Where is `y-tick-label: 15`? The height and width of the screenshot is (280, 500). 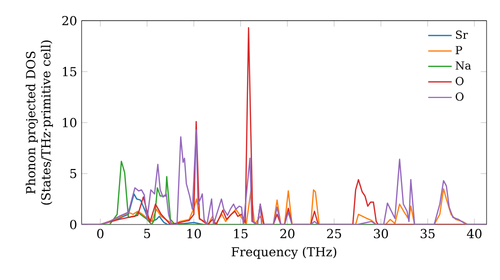
y-tick-label: 15 is located at coordinates (69, 71).